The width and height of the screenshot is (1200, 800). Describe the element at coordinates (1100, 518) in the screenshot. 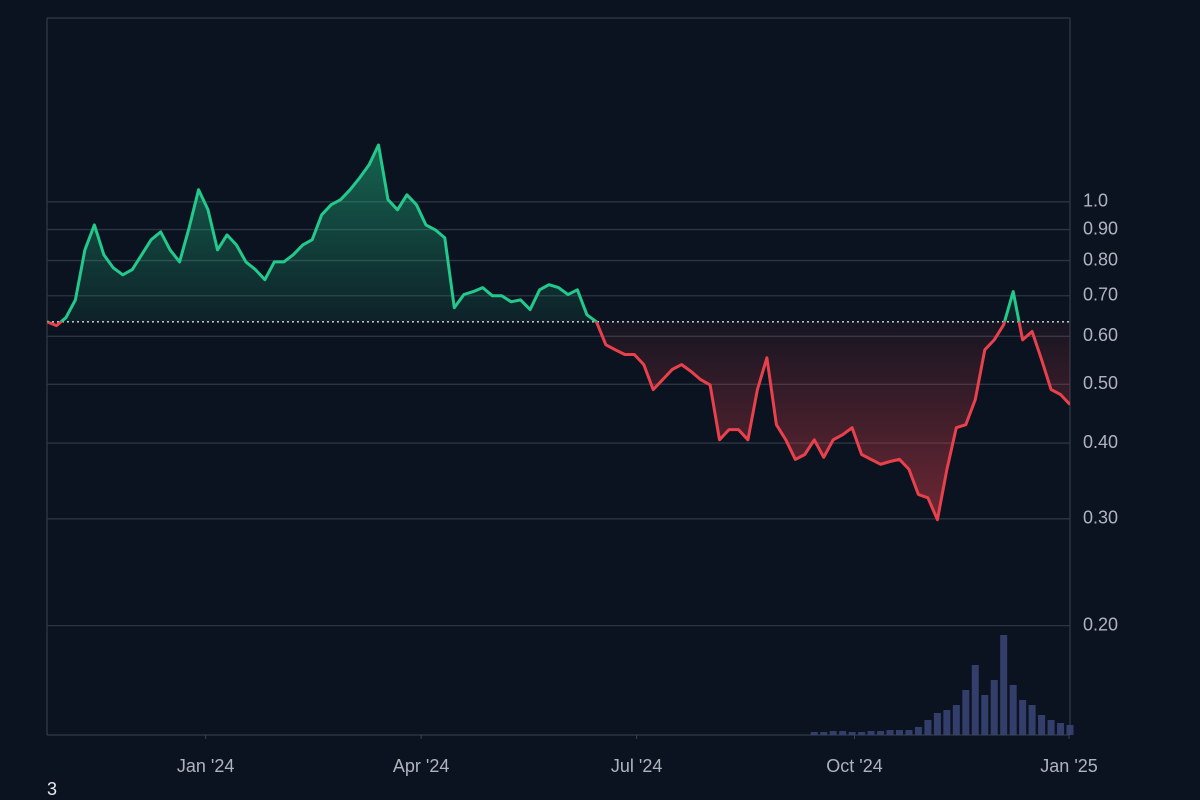

I see `y-tick-label: 0.30` at that location.